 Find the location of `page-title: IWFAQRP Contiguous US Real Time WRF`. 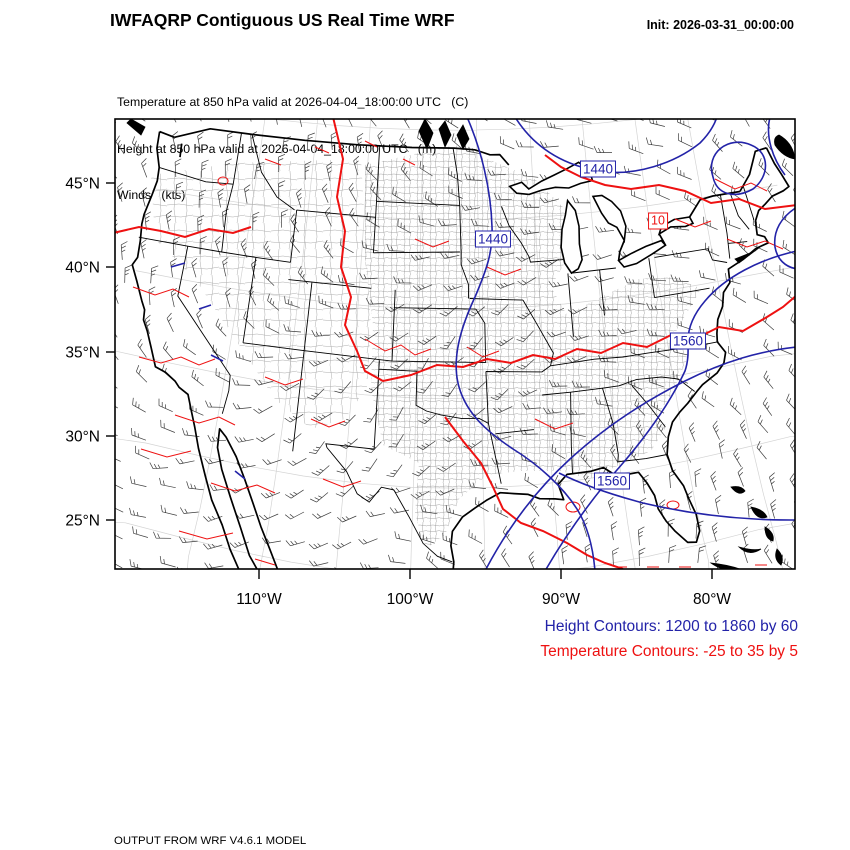

page-title: IWFAQRP Contiguous US Real Time WRF is located at coordinates (282, 20).